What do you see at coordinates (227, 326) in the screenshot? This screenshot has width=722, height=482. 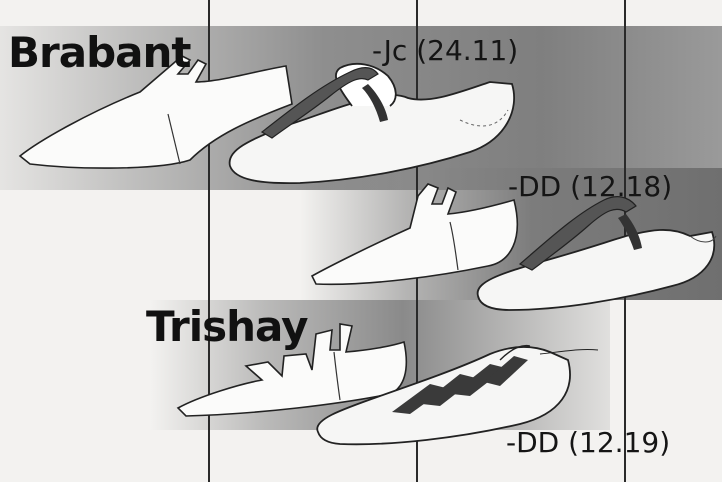 I see `label-trishay: Trishay` at bounding box center [227, 326].